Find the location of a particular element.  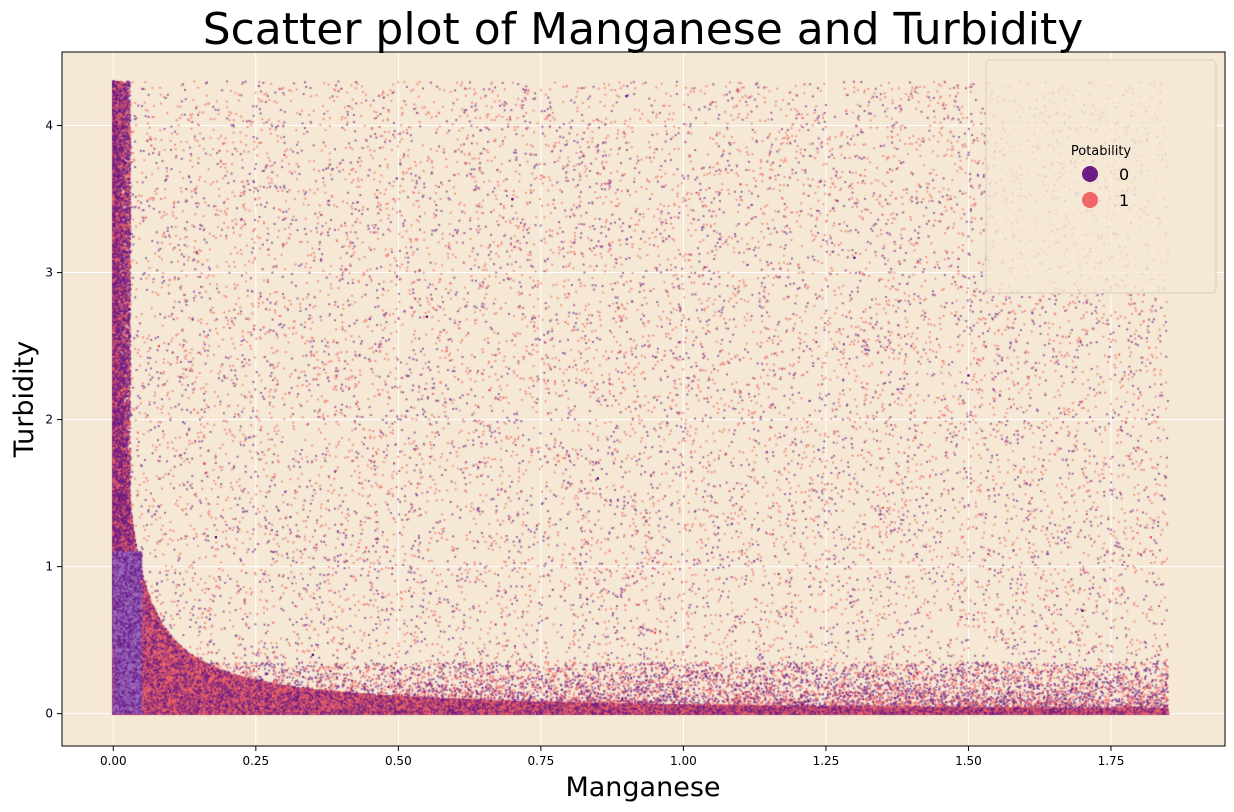

x-axis-ticks: 0.00 0.25 0.50 0.75 1.00 1.25 1.50 1.75 is located at coordinates (612, 757).